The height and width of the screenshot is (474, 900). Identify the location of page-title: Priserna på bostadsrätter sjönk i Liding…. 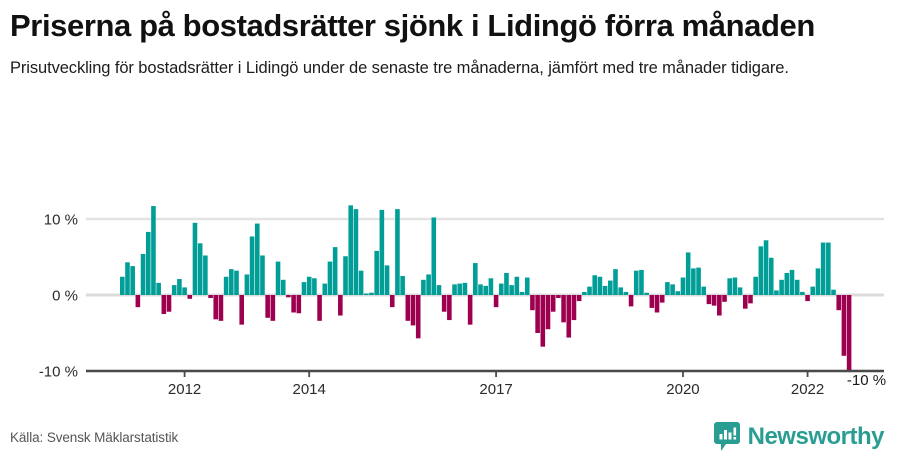
(412, 25).